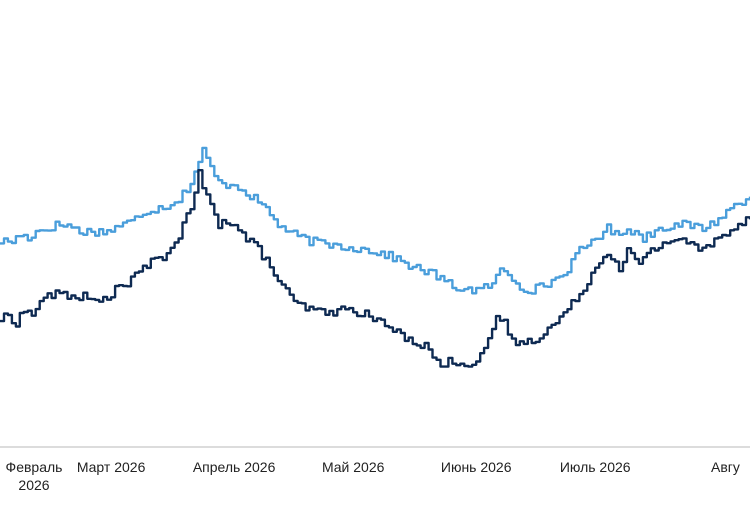  Describe the element at coordinates (595, 467) in the screenshot. I see `x-tick-label: Июль 2026` at that location.